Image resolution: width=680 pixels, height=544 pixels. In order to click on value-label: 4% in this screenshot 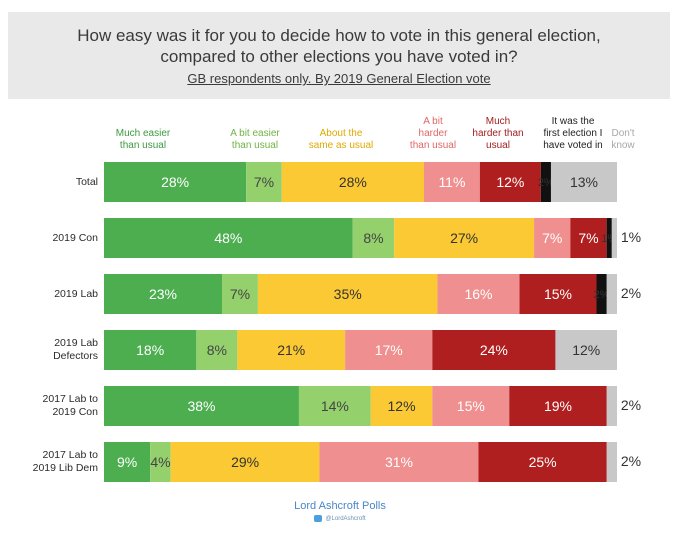, I will do `click(160, 462)`.